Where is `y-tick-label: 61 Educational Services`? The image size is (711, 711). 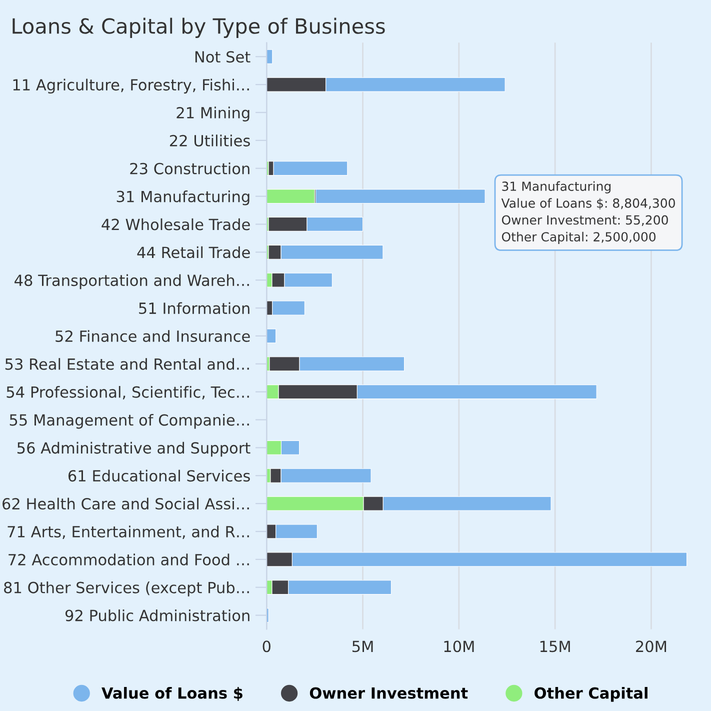 y-tick-label: 61 Educational Services is located at coordinates (159, 476).